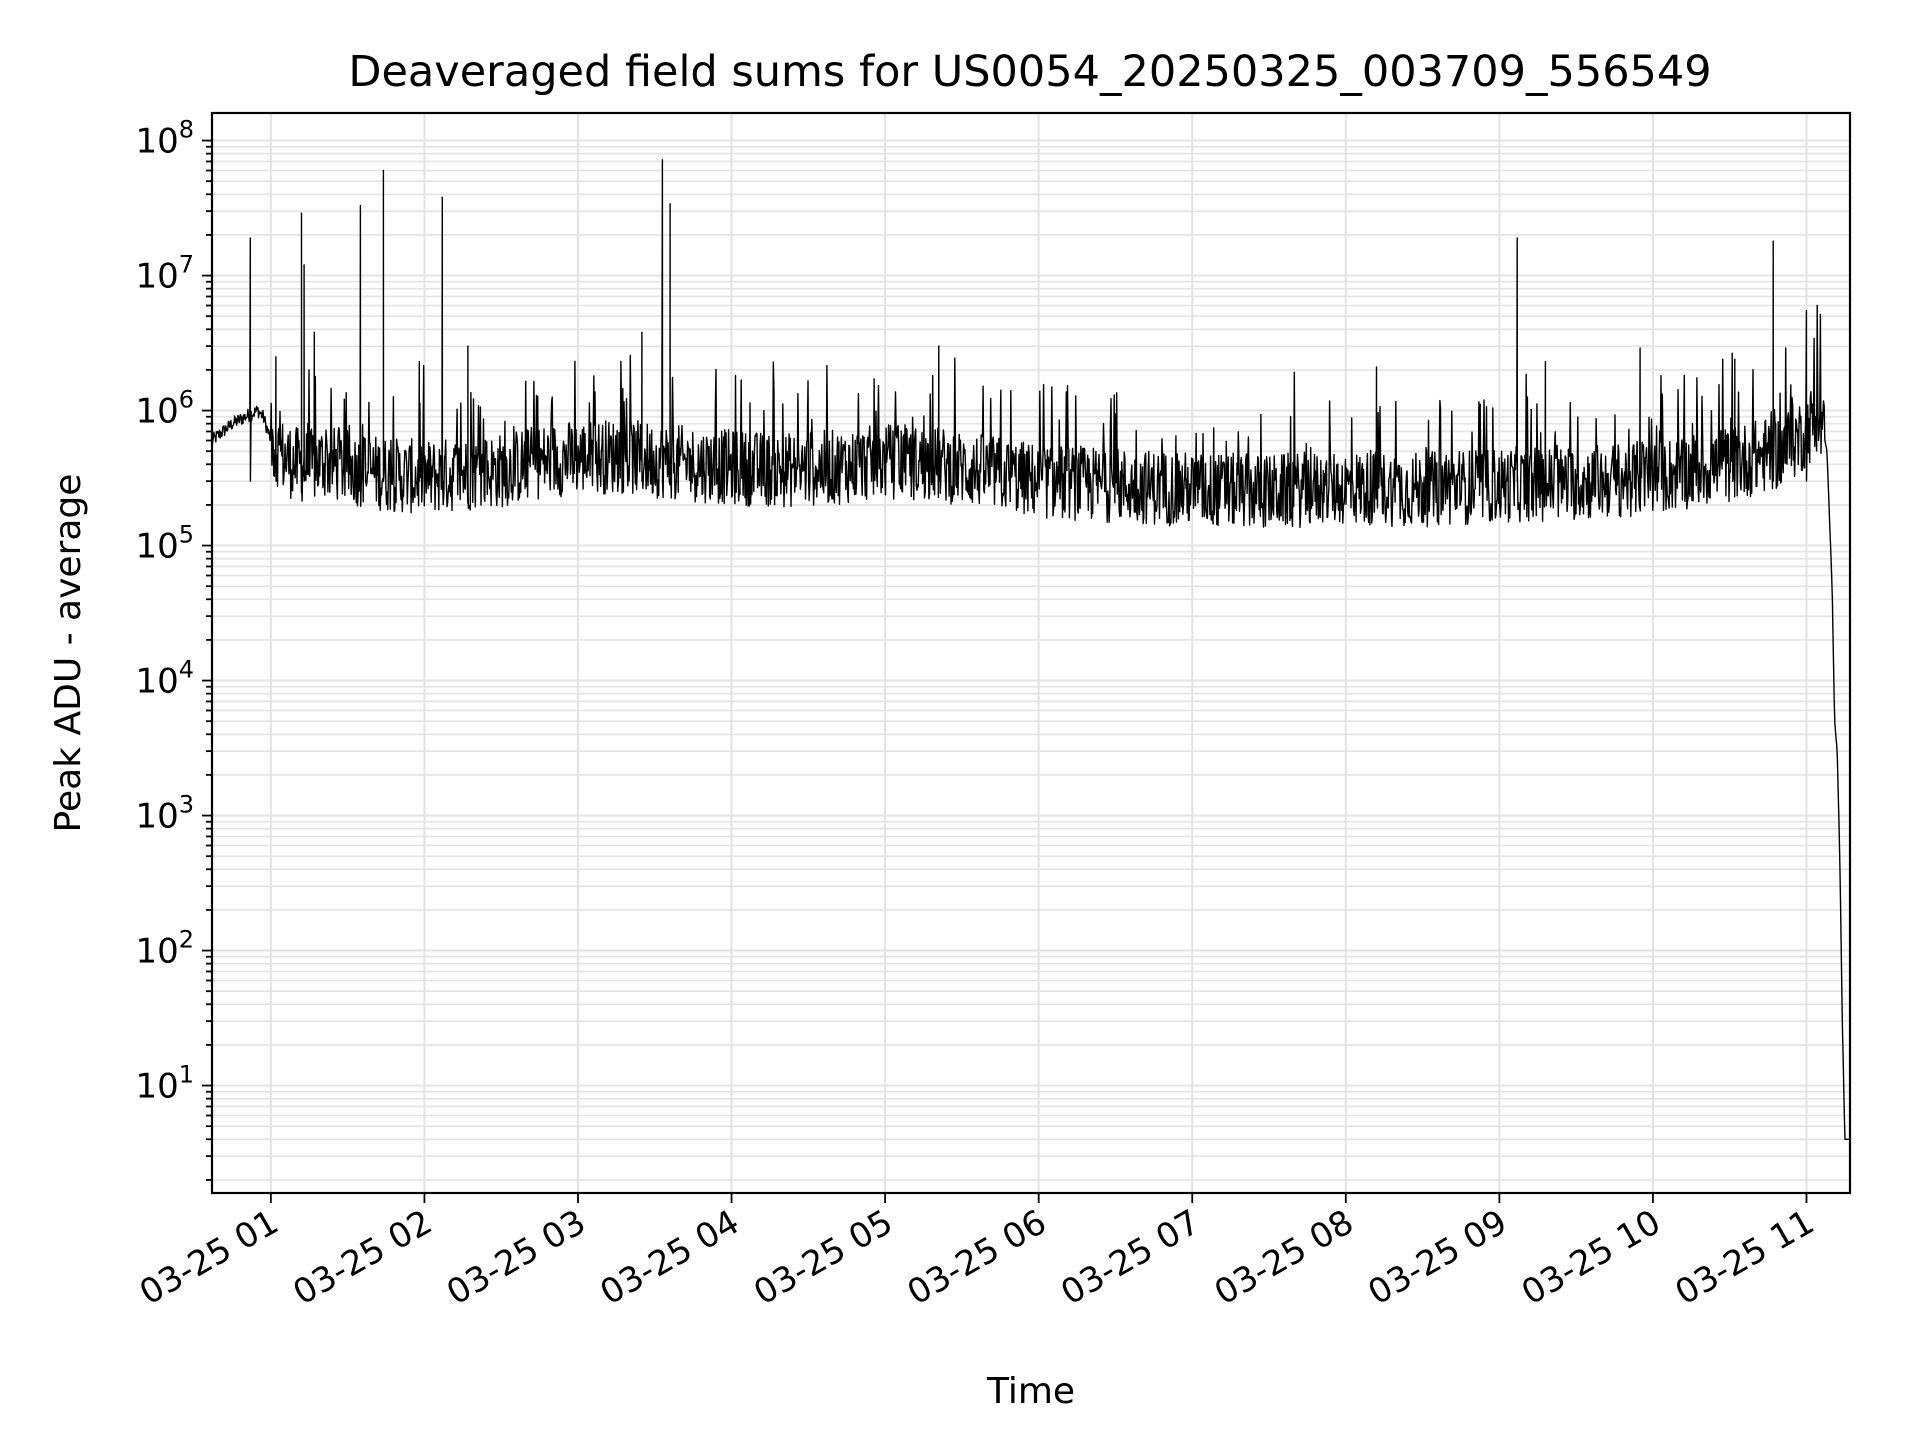 This screenshot has width=1920, height=1440. Describe the element at coordinates (164, 679) in the screenshot. I see `y-tick-label: 10⁴` at that location.